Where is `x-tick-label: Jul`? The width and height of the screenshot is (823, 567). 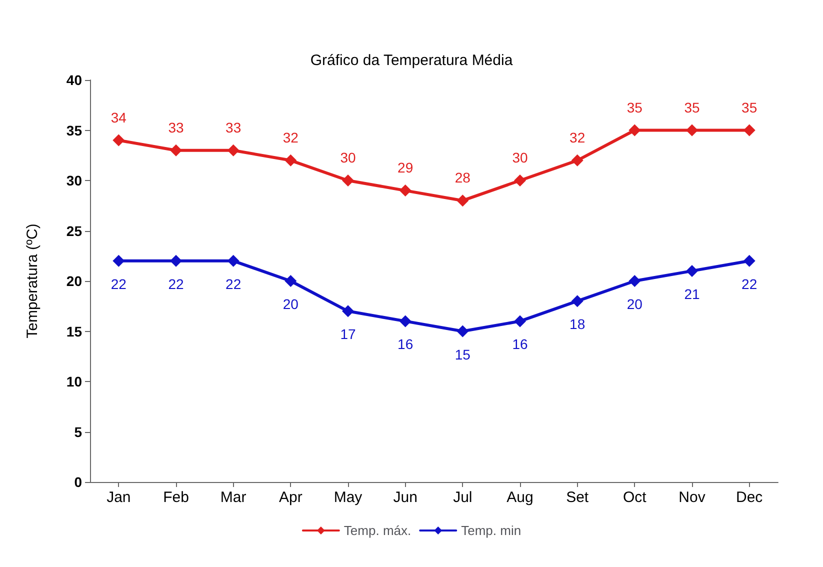 x-tick-label: Jul is located at coordinates (462, 497).